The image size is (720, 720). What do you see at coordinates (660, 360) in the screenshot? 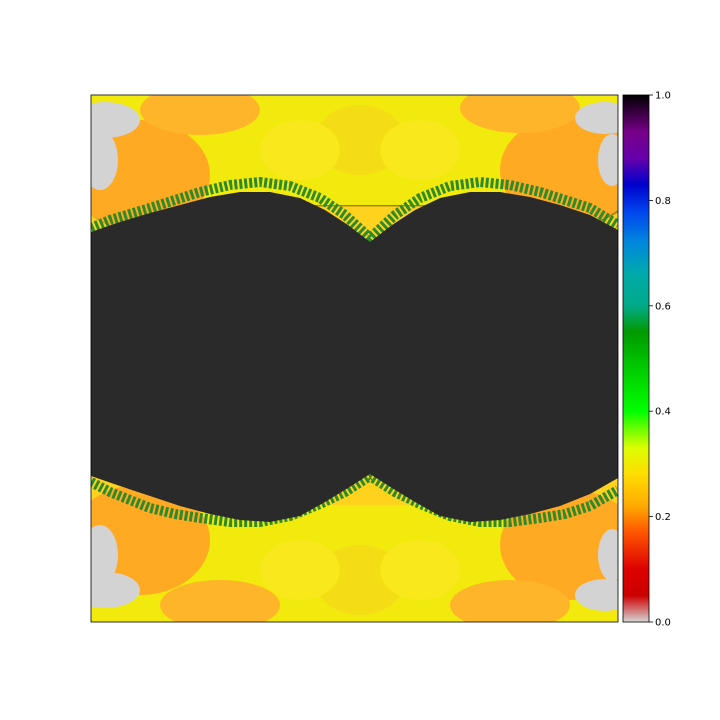
I see `colorbar-ticks: 0.0 0.2 0.4 0.6 0.8 1.0` at bounding box center [660, 360].